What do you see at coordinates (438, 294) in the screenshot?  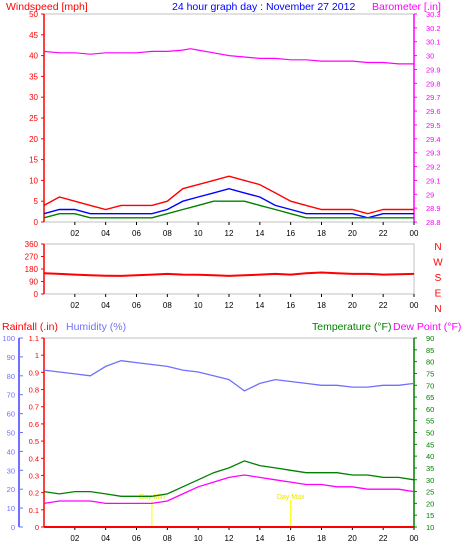 I see `compass-label: E` at bounding box center [438, 294].